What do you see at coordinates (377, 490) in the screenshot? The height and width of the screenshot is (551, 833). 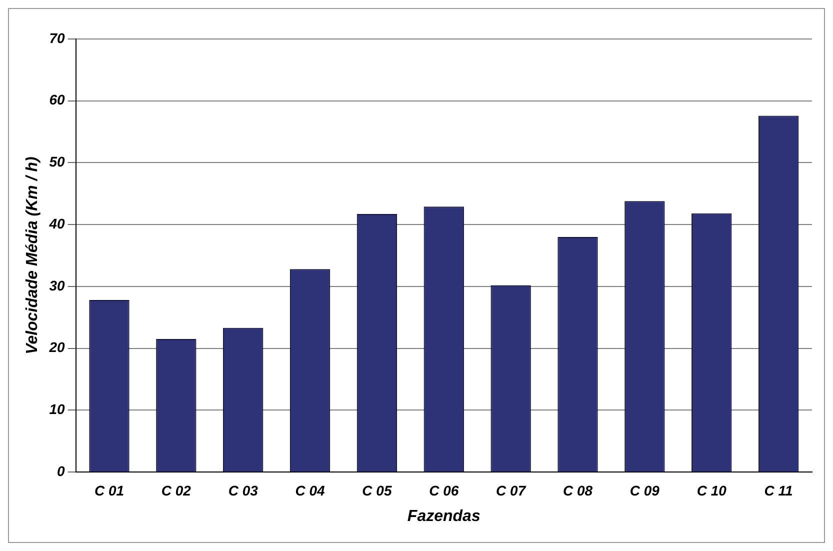 I see `x-tick-label: C 05` at bounding box center [377, 490].